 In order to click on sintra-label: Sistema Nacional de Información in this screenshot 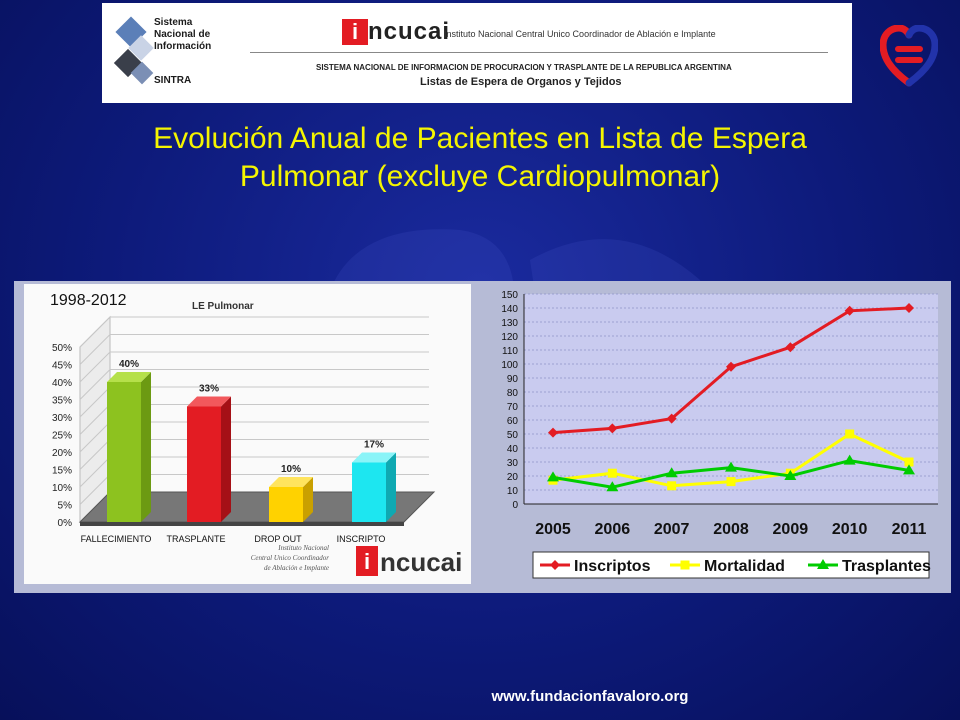, I will do `click(183, 34)`.